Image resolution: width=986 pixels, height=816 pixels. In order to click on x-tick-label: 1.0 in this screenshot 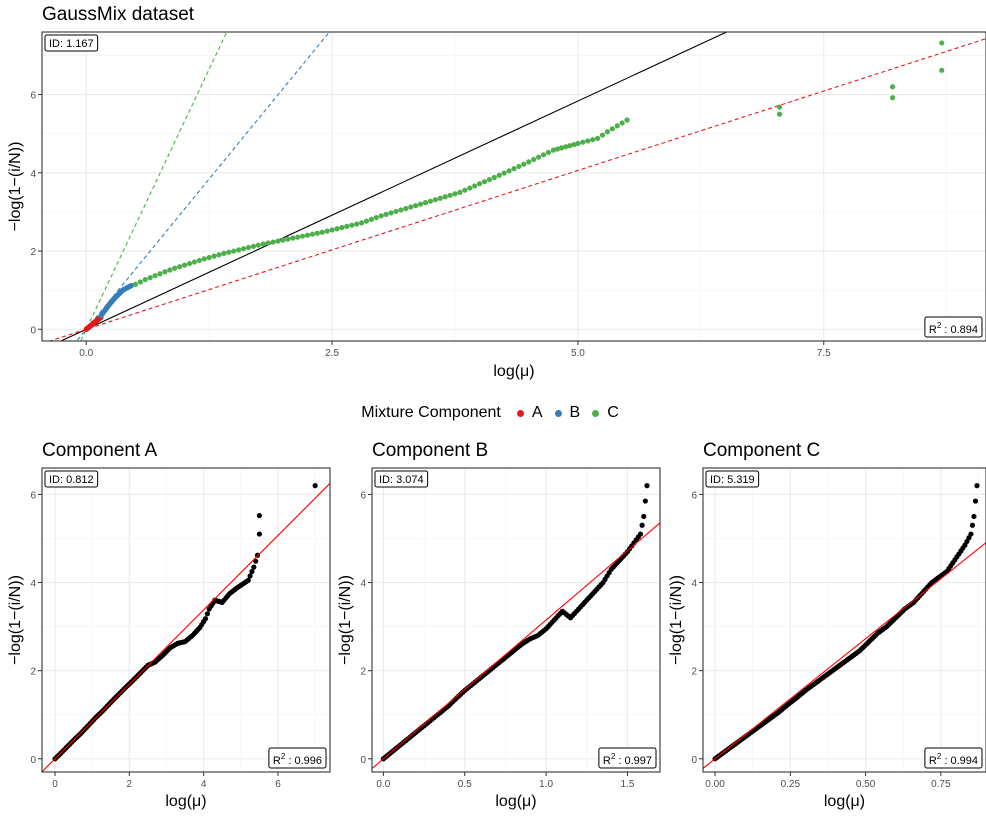, I will do `click(546, 784)`.